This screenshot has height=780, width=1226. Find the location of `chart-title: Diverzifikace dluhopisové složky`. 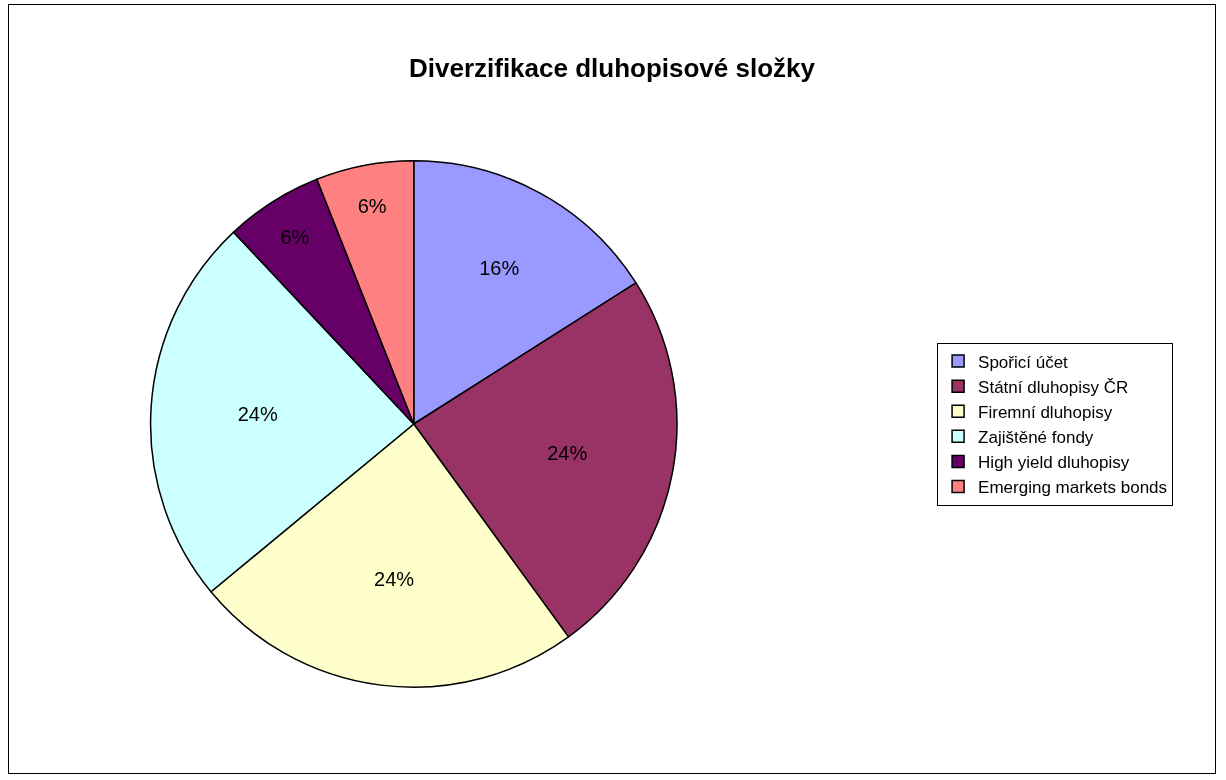

chart-title: Diverzifikace dluhopisové složky is located at coordinates (612, 67).